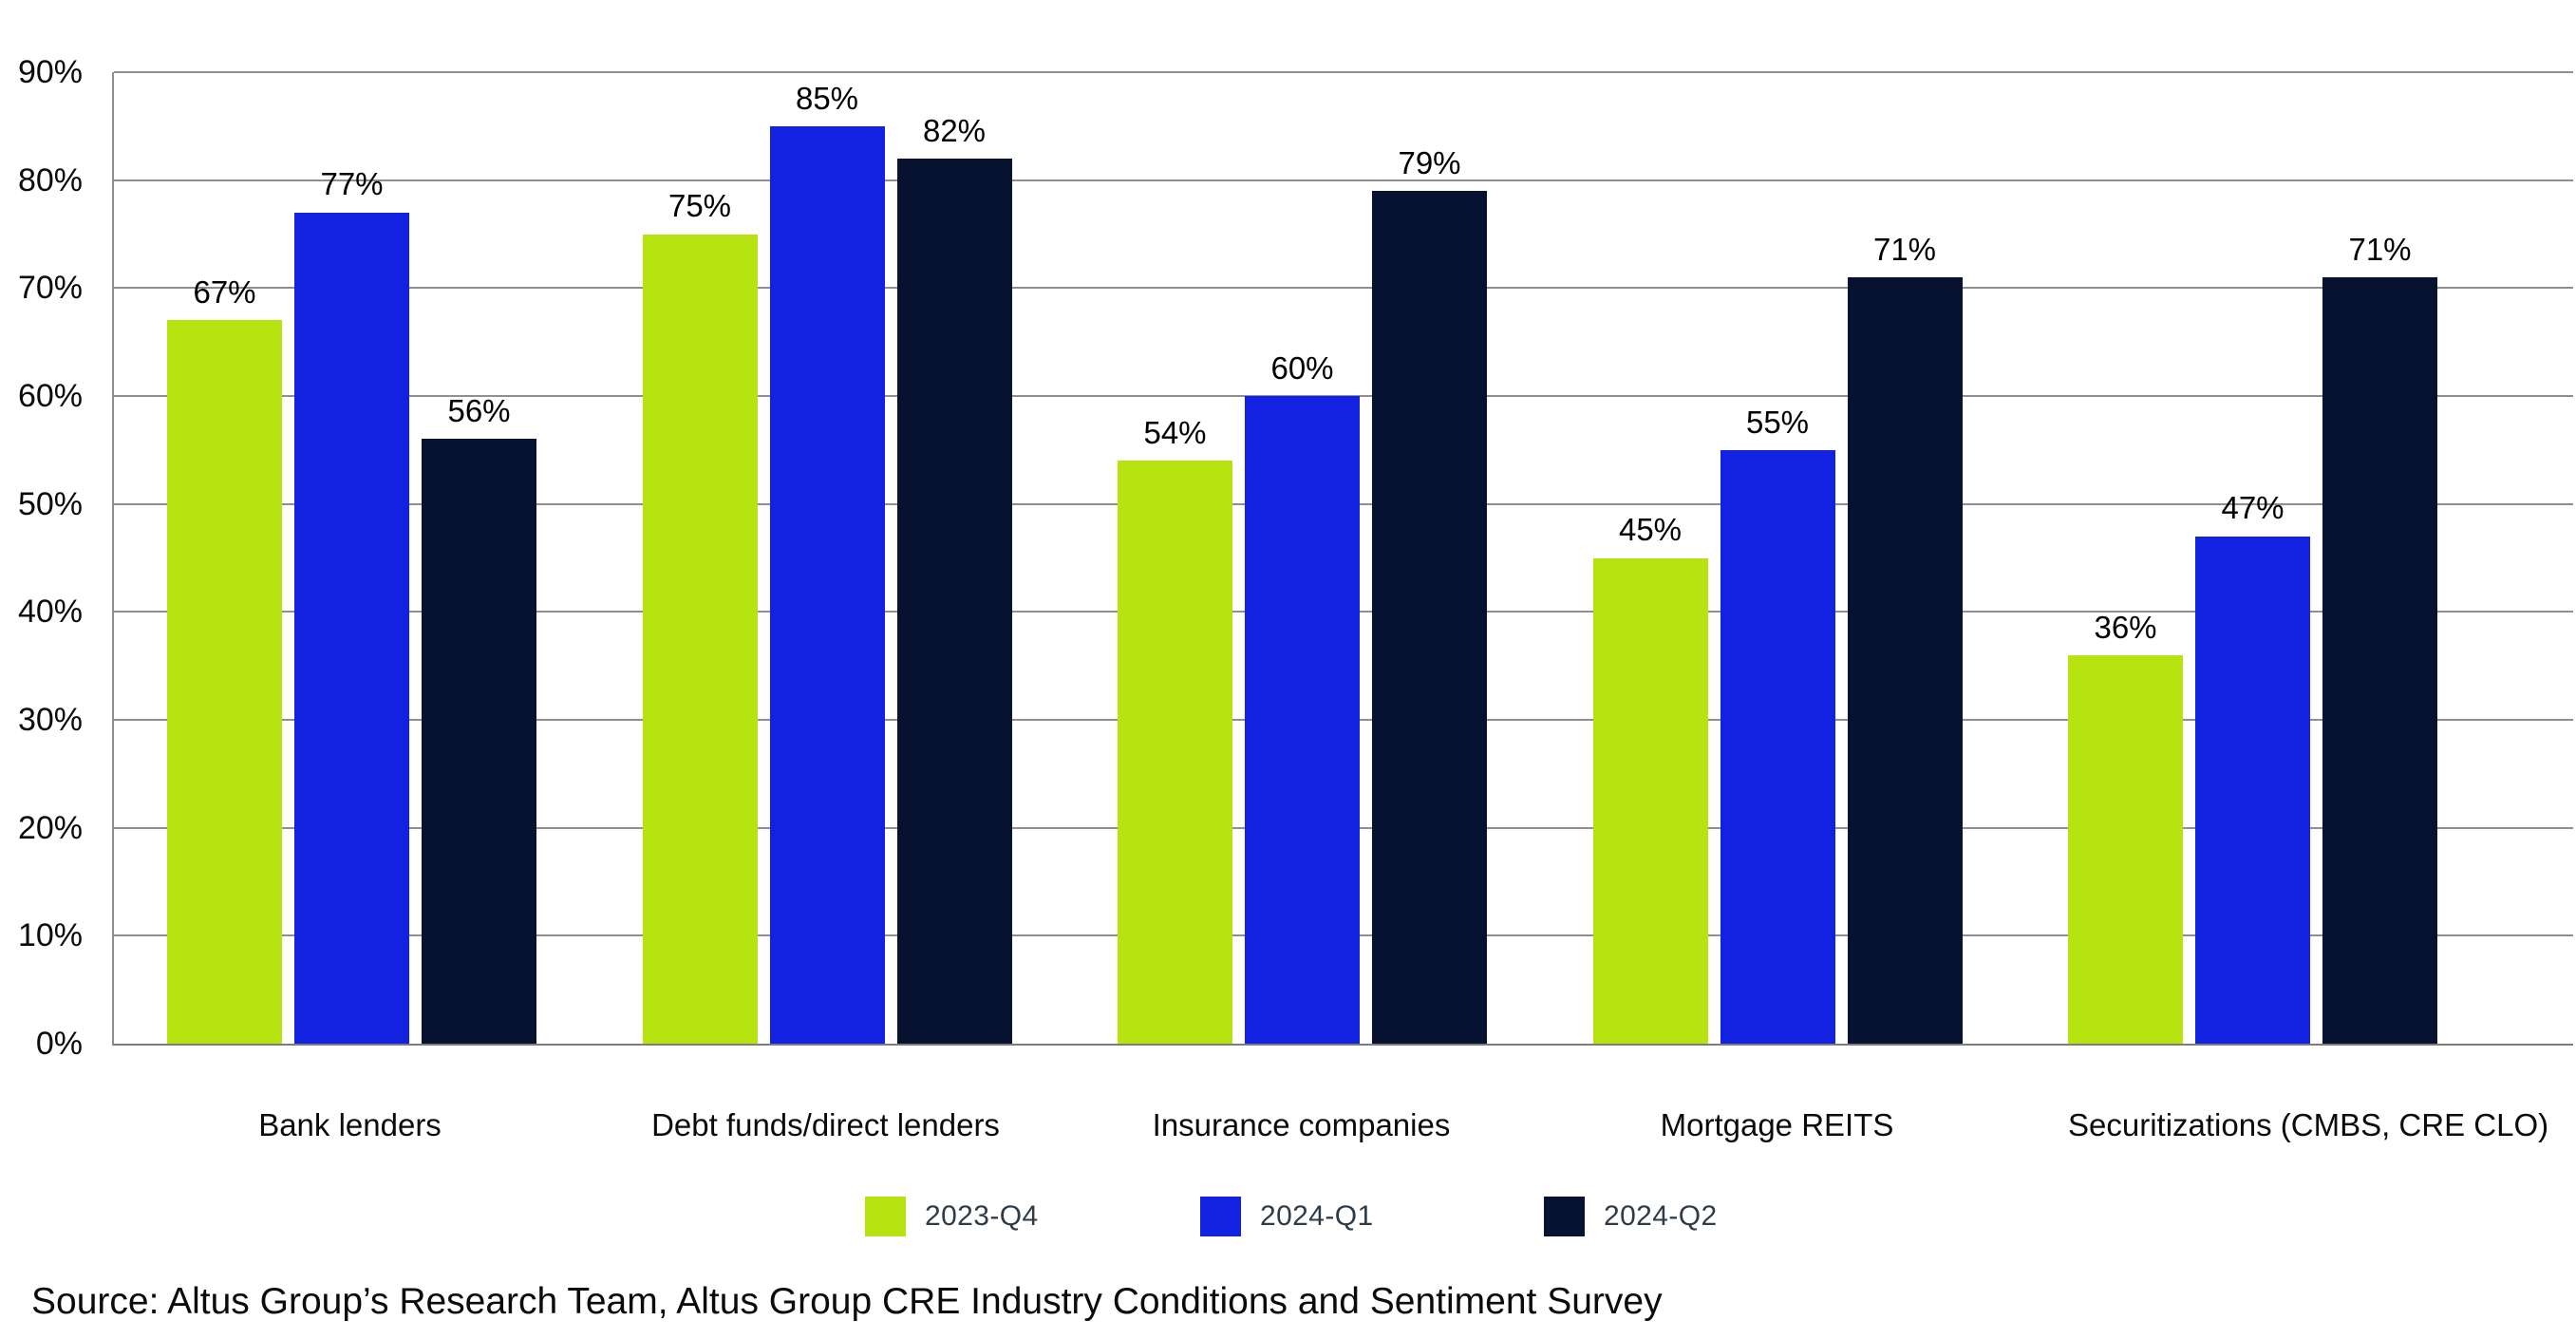 This screenshot has height=1339, width=2576. What do you see at coordinates (224, 659) in the screenshot?
I see `bar-2023-Q4: 67%` at bounding box center [224, 659].